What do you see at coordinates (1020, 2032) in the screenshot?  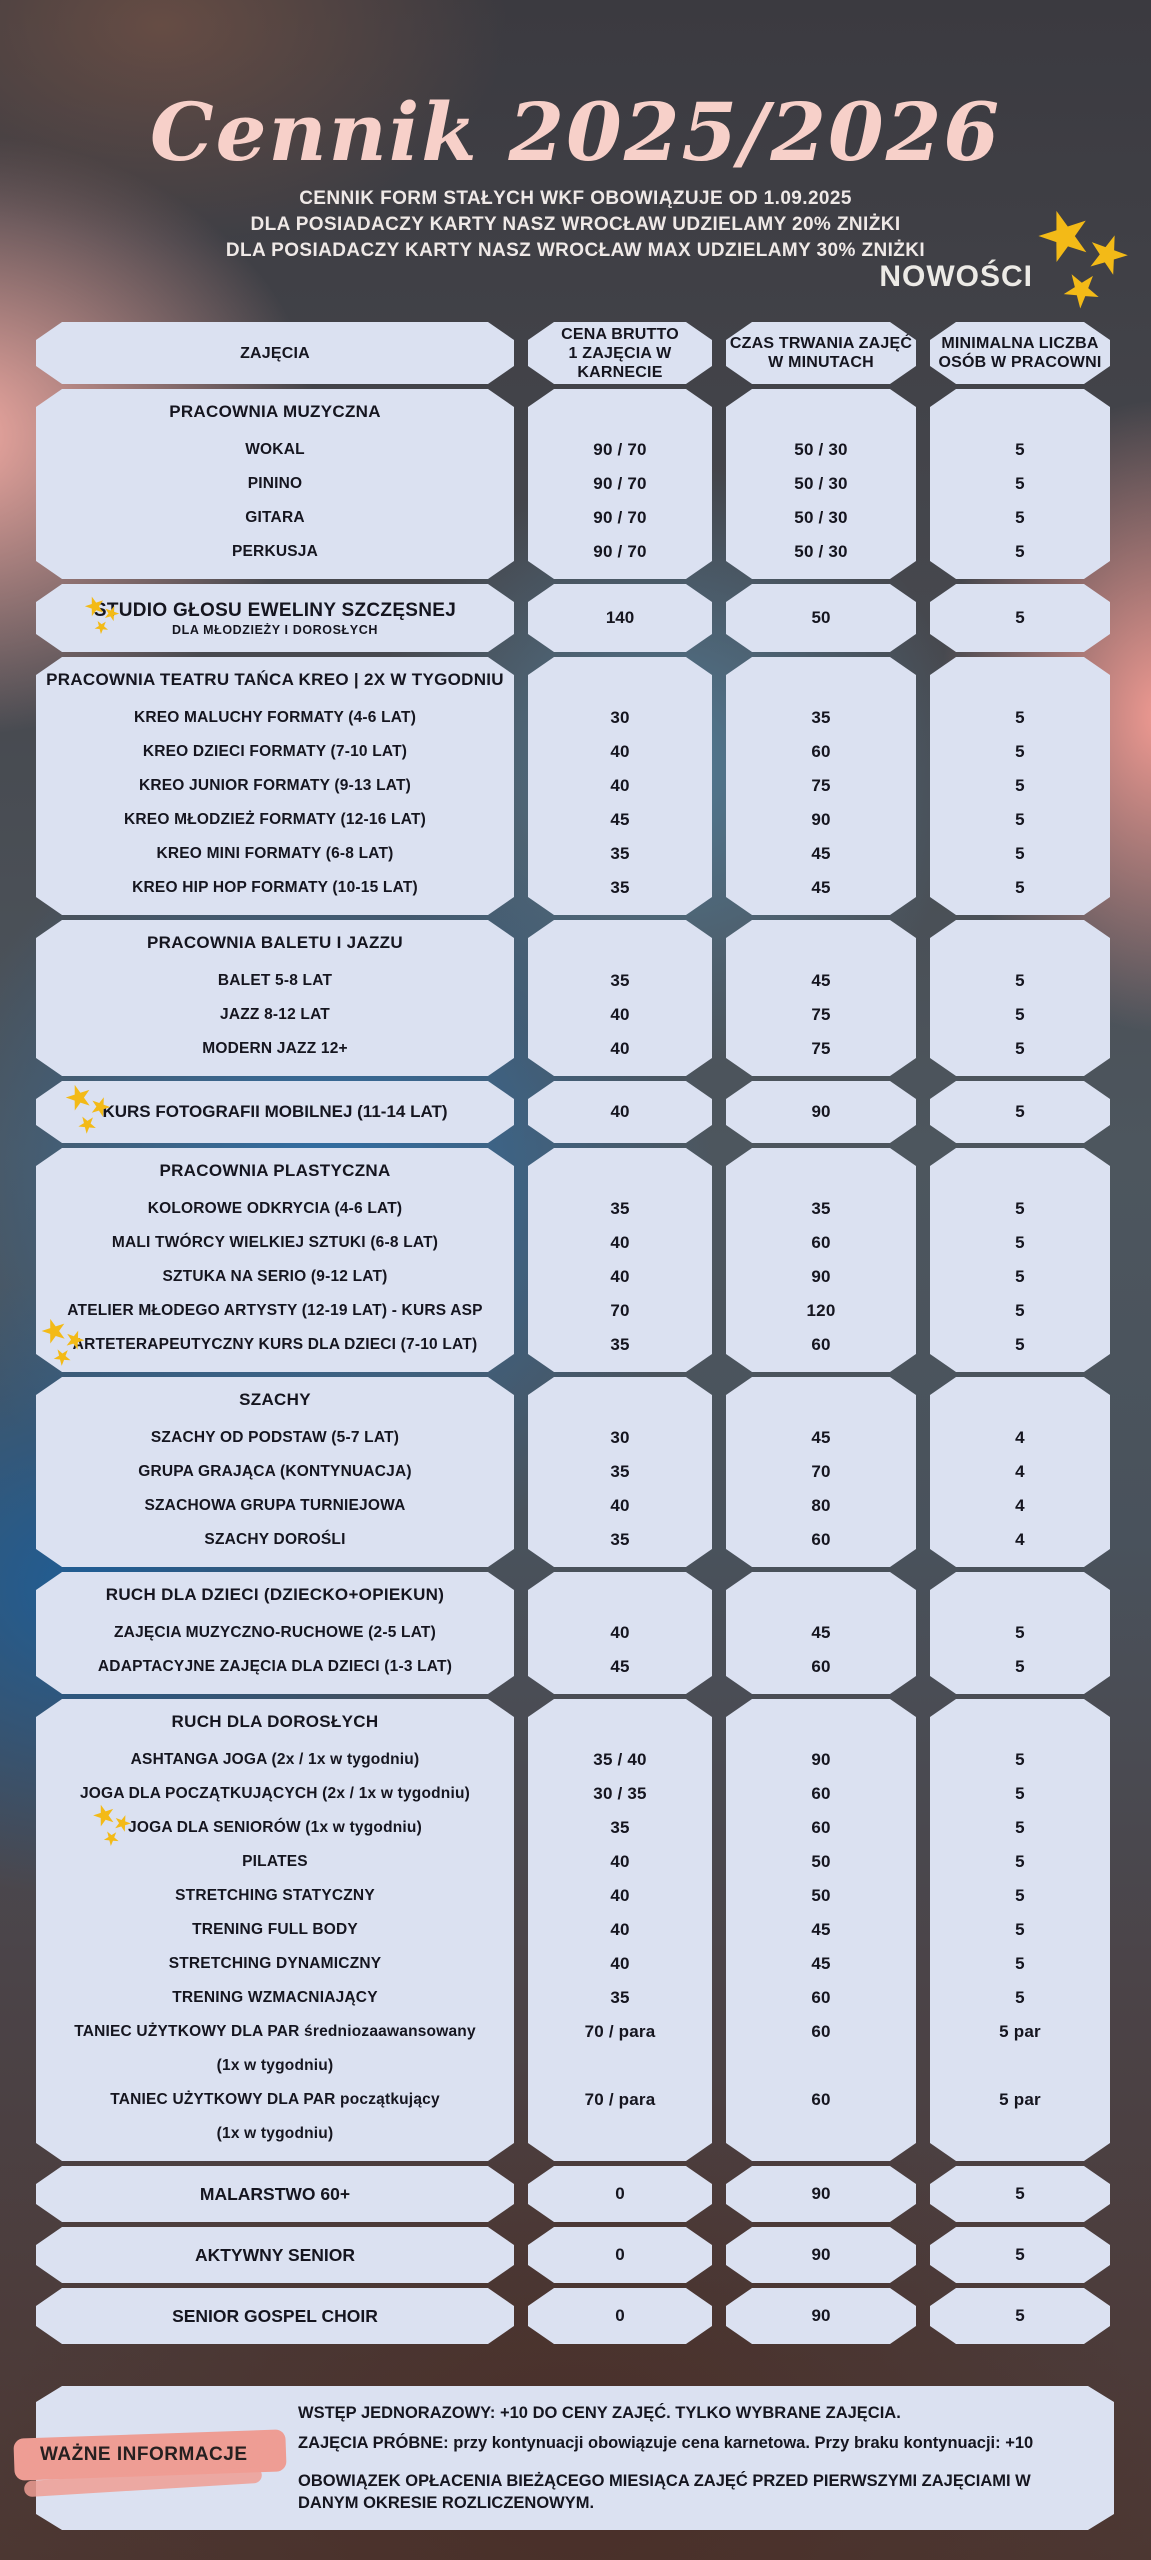 I see `min-people-cell: 5 par` at bounding box center [1020, 2032].